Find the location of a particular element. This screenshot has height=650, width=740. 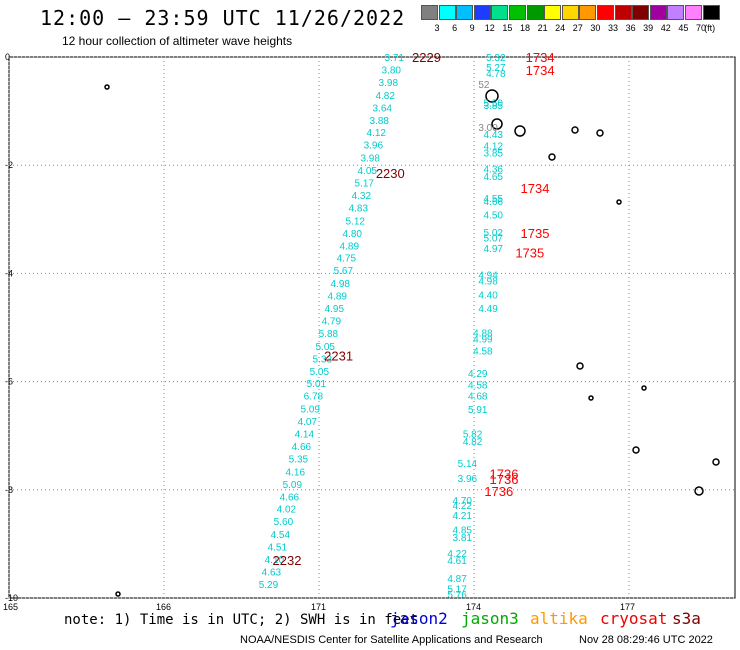

swh-value: 3.00 is located at coordinates (488, 128).